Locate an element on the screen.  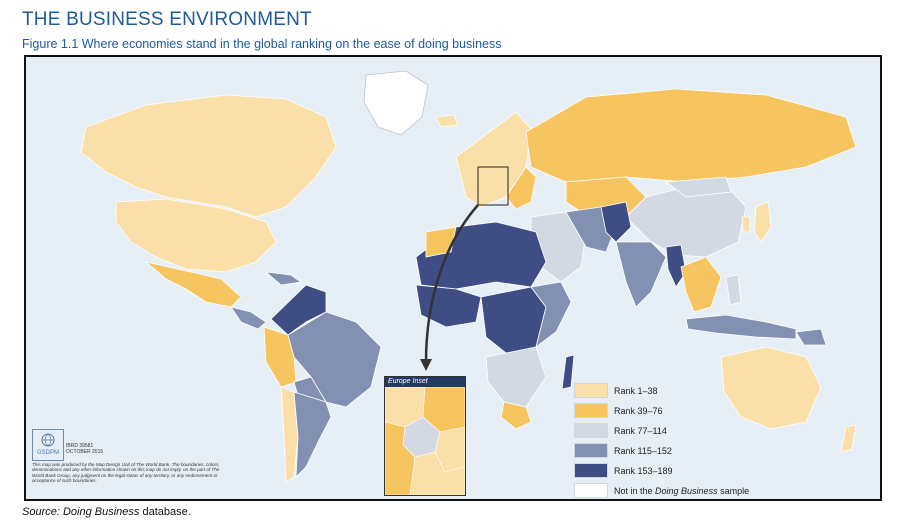
region-caribbean is located at coordinates (283, 278).